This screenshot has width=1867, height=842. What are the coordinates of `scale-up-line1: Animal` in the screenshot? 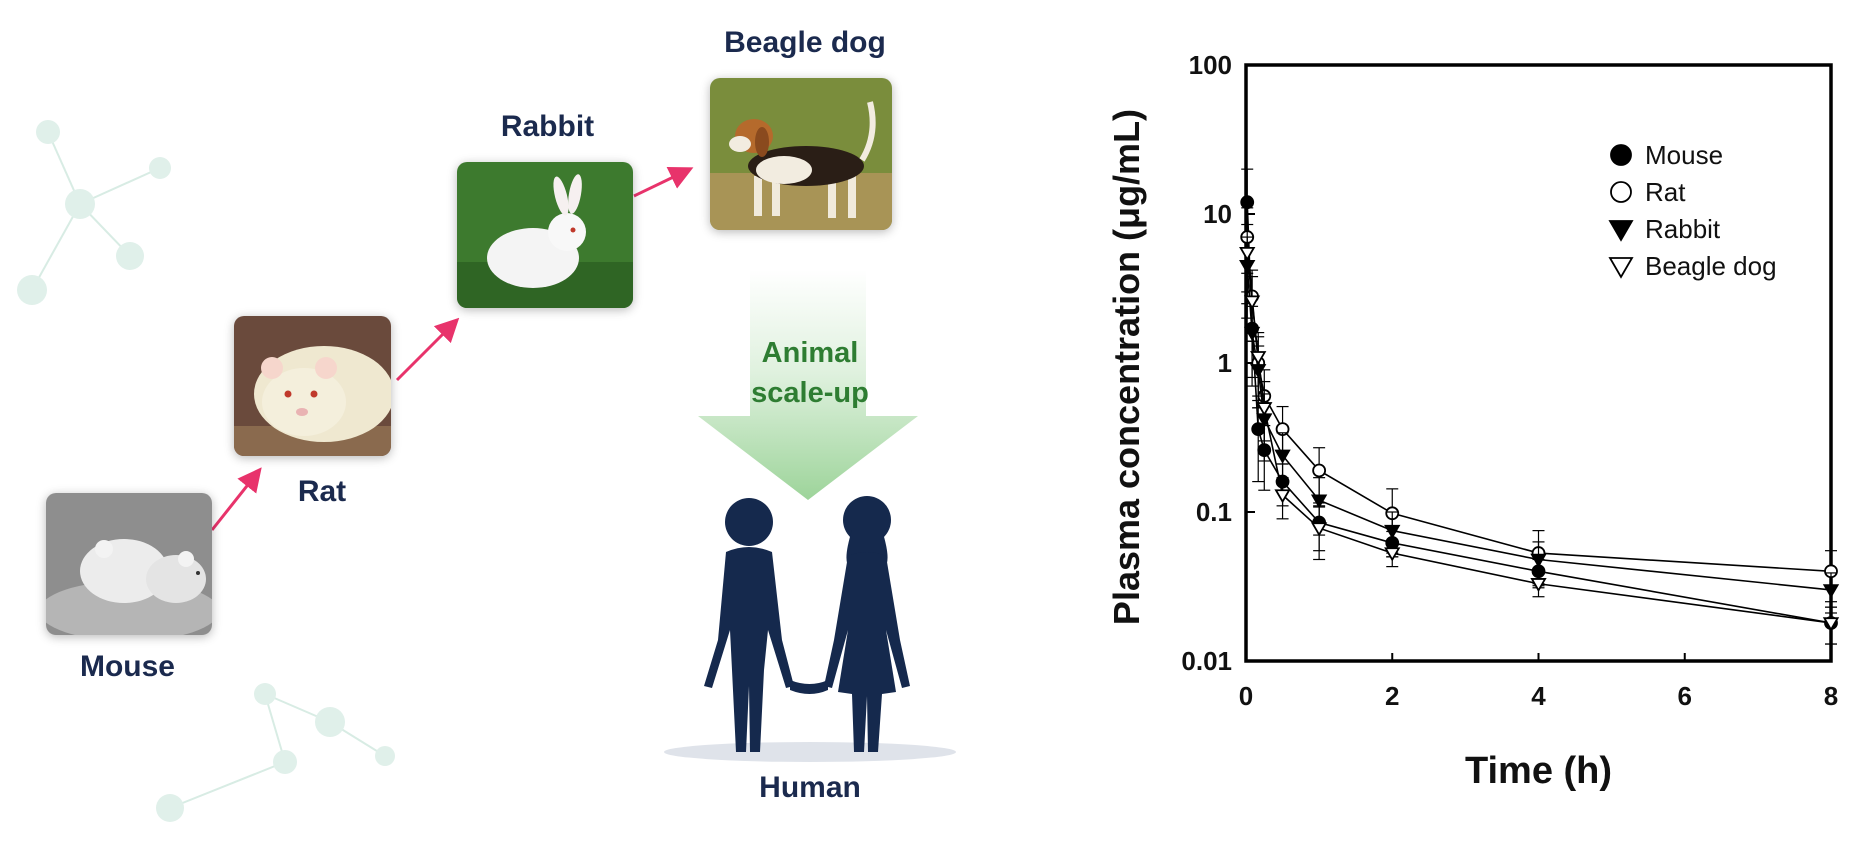 It's located at (810, 353).